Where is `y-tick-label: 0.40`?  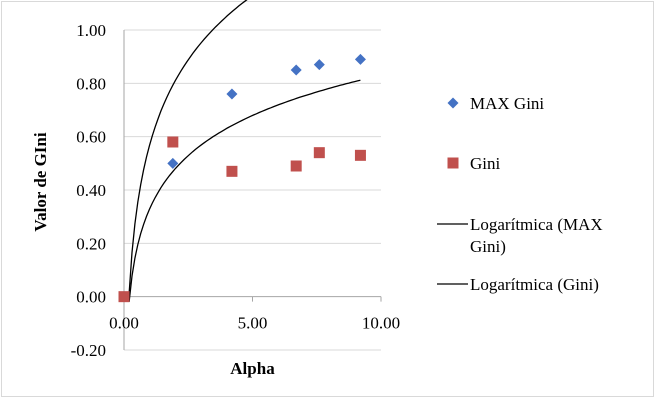
y-tick-label: 0.40 is located at coordinates (91, 190).